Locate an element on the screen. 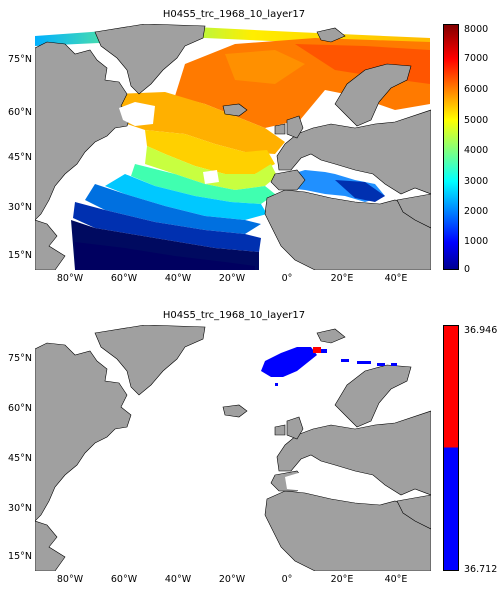 The width and height of the screenshot is (500, 600). bottom-cb-tick-max: 36.946 is located at coordinates (481, 330).